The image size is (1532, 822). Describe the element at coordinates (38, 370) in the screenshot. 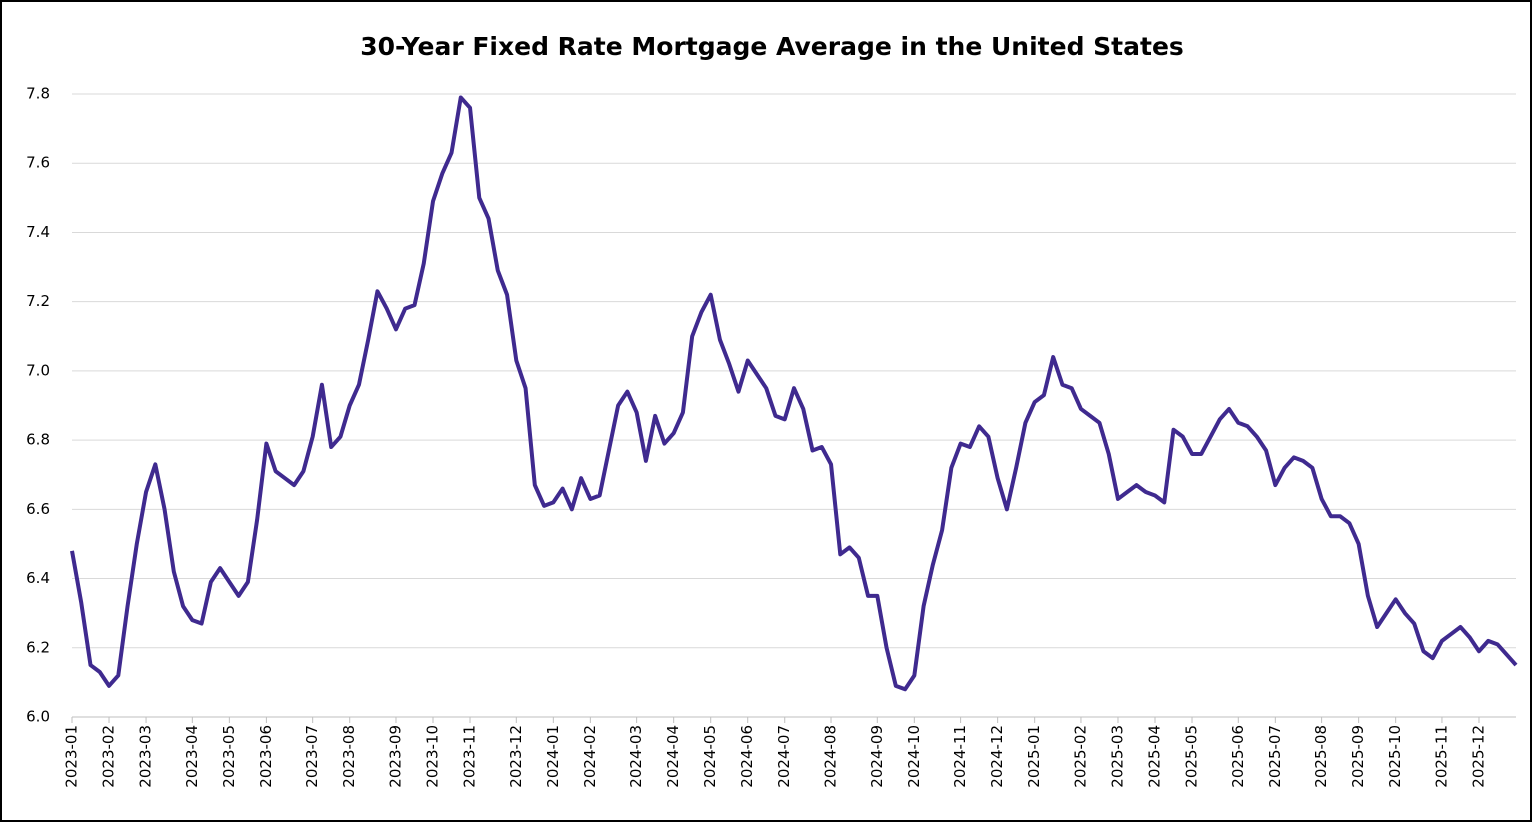

I see `y-tick-label: 7.0` at that location.